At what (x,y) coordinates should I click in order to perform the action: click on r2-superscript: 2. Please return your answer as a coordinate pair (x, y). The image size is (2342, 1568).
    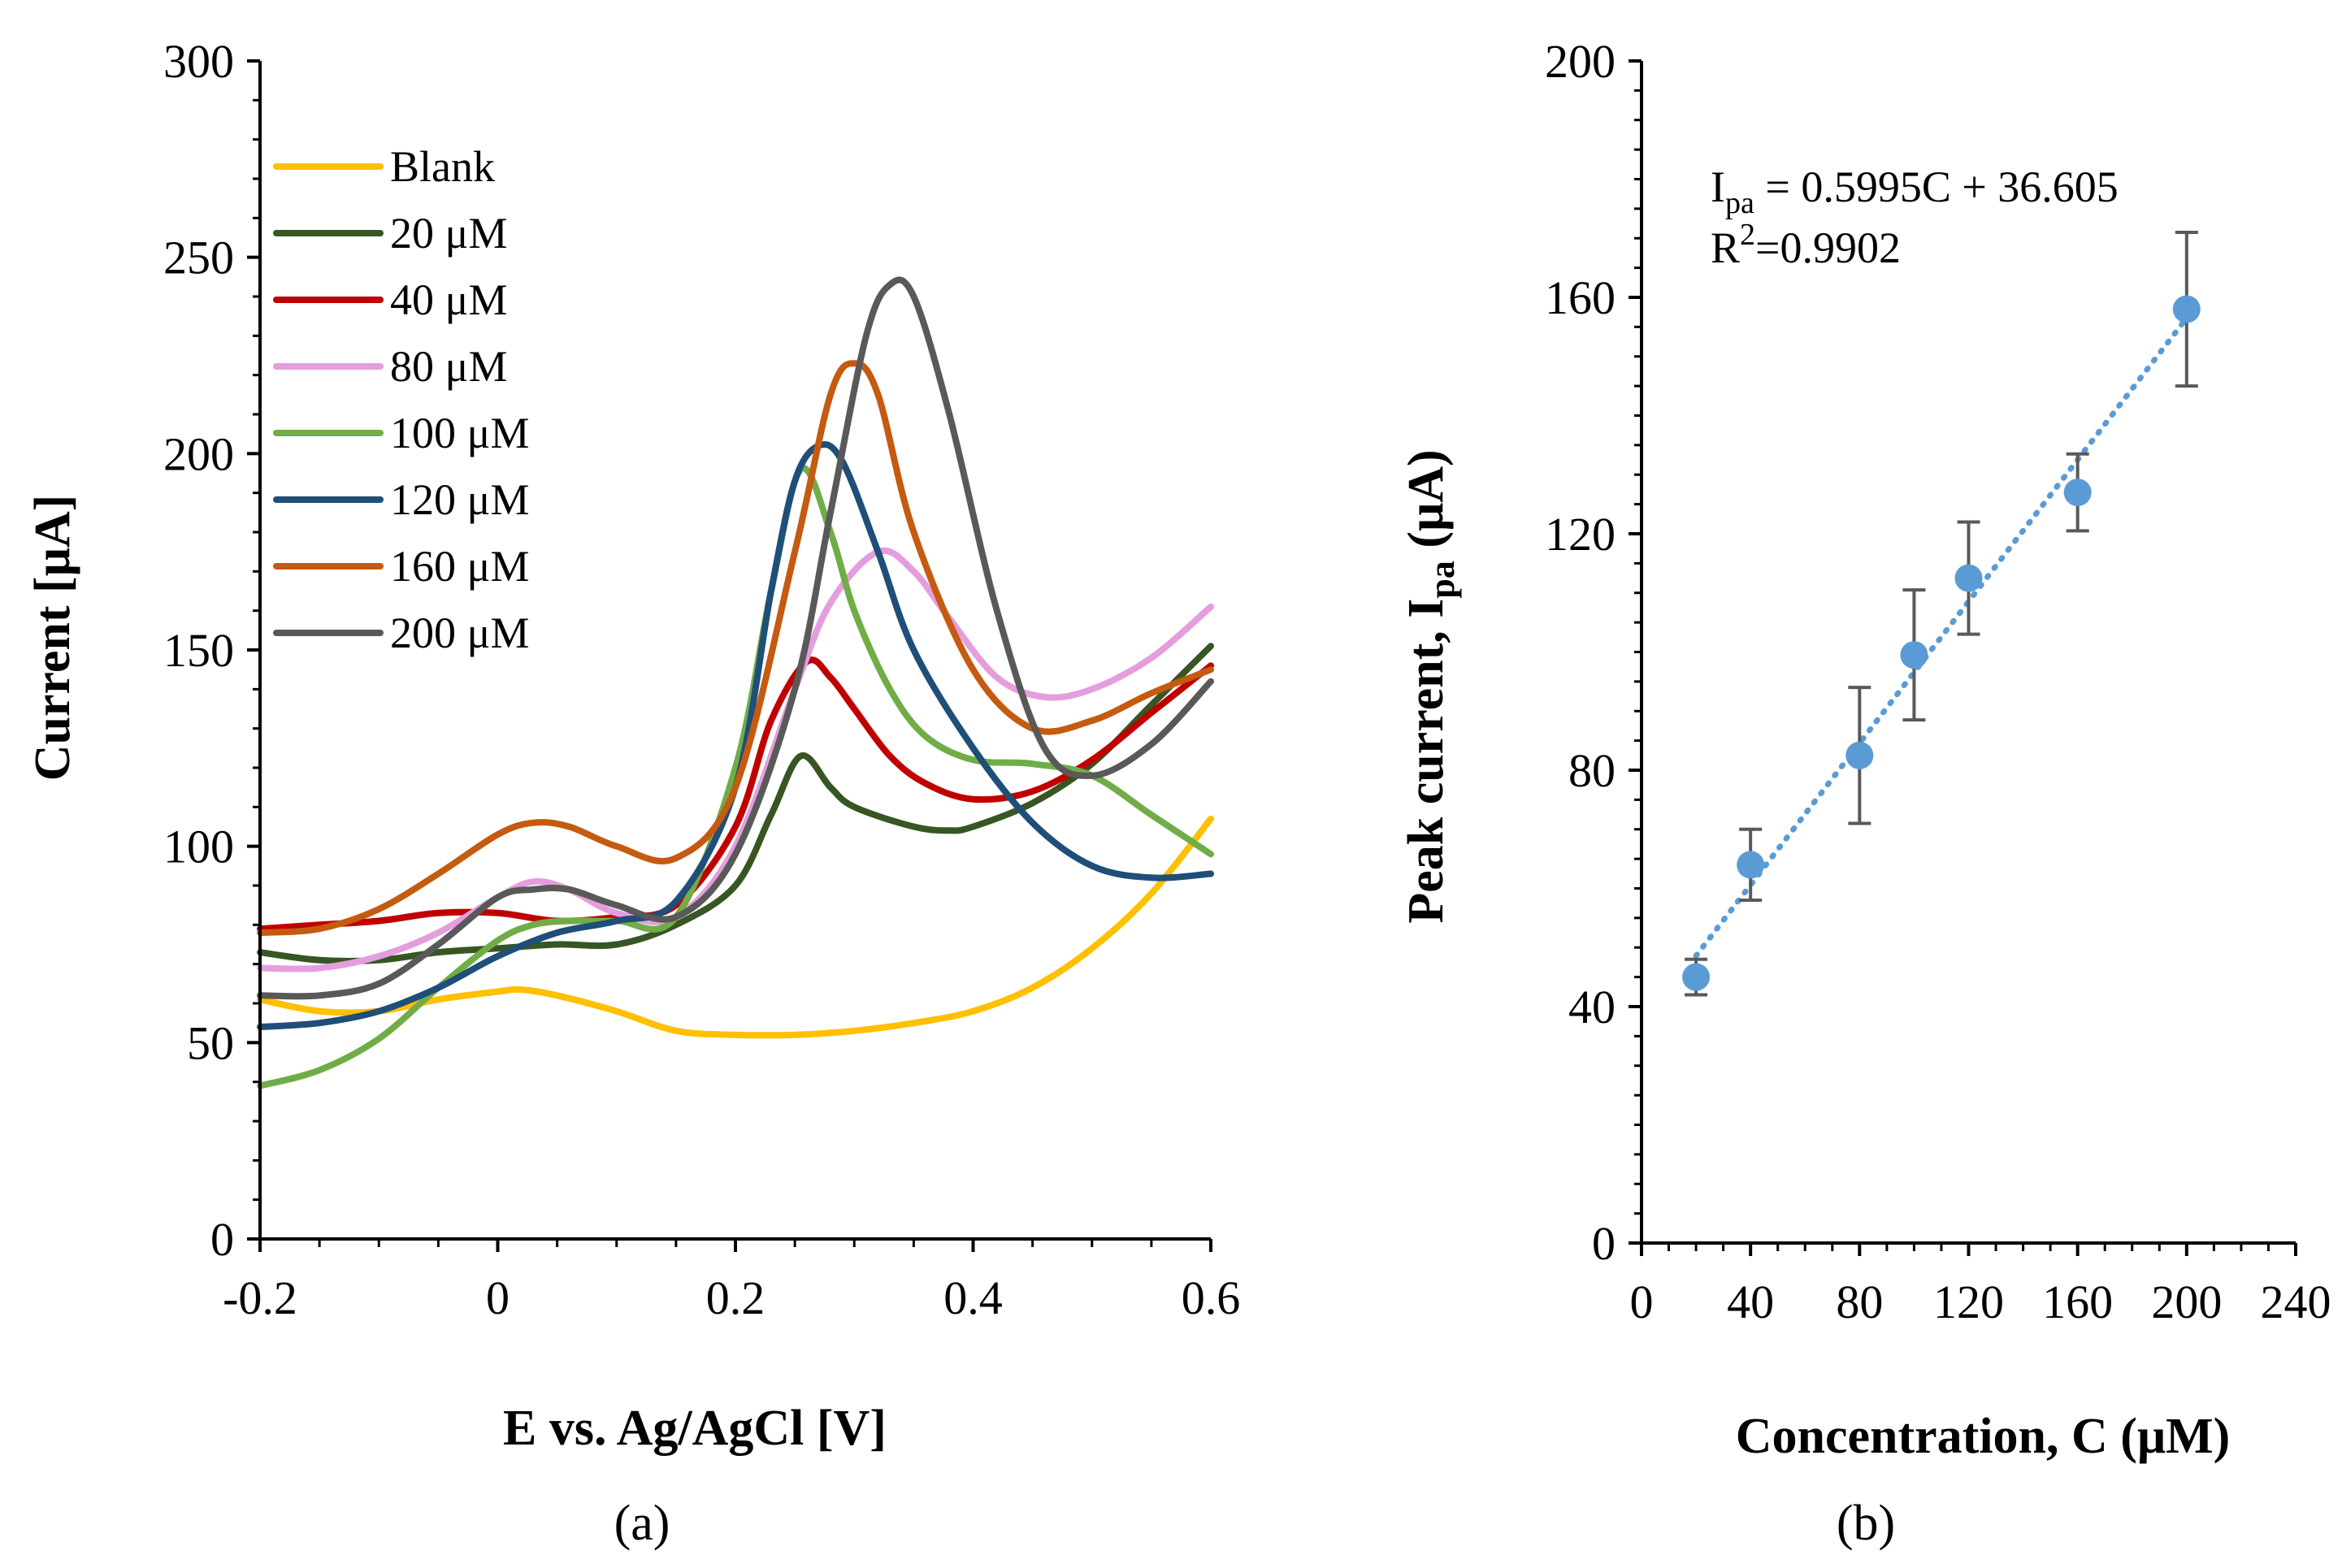
    Looking at the image, I should click on (1747, 235).